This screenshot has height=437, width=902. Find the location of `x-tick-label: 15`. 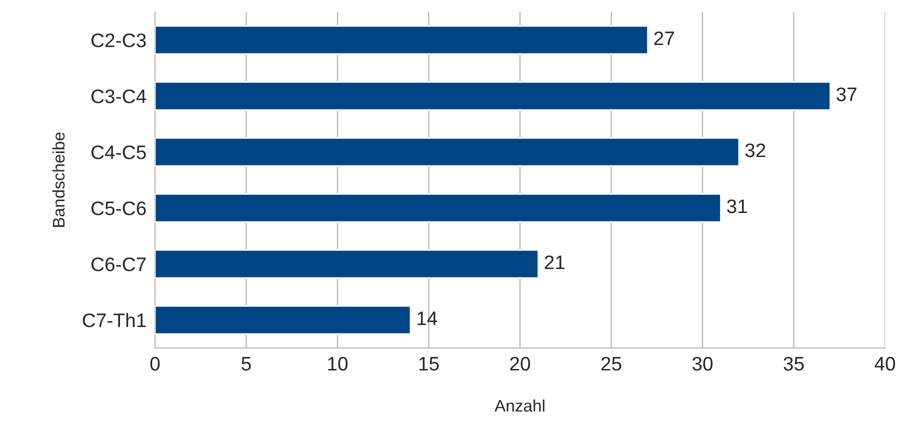

x-tick-label: 15 is located at coordinates (429, 364).